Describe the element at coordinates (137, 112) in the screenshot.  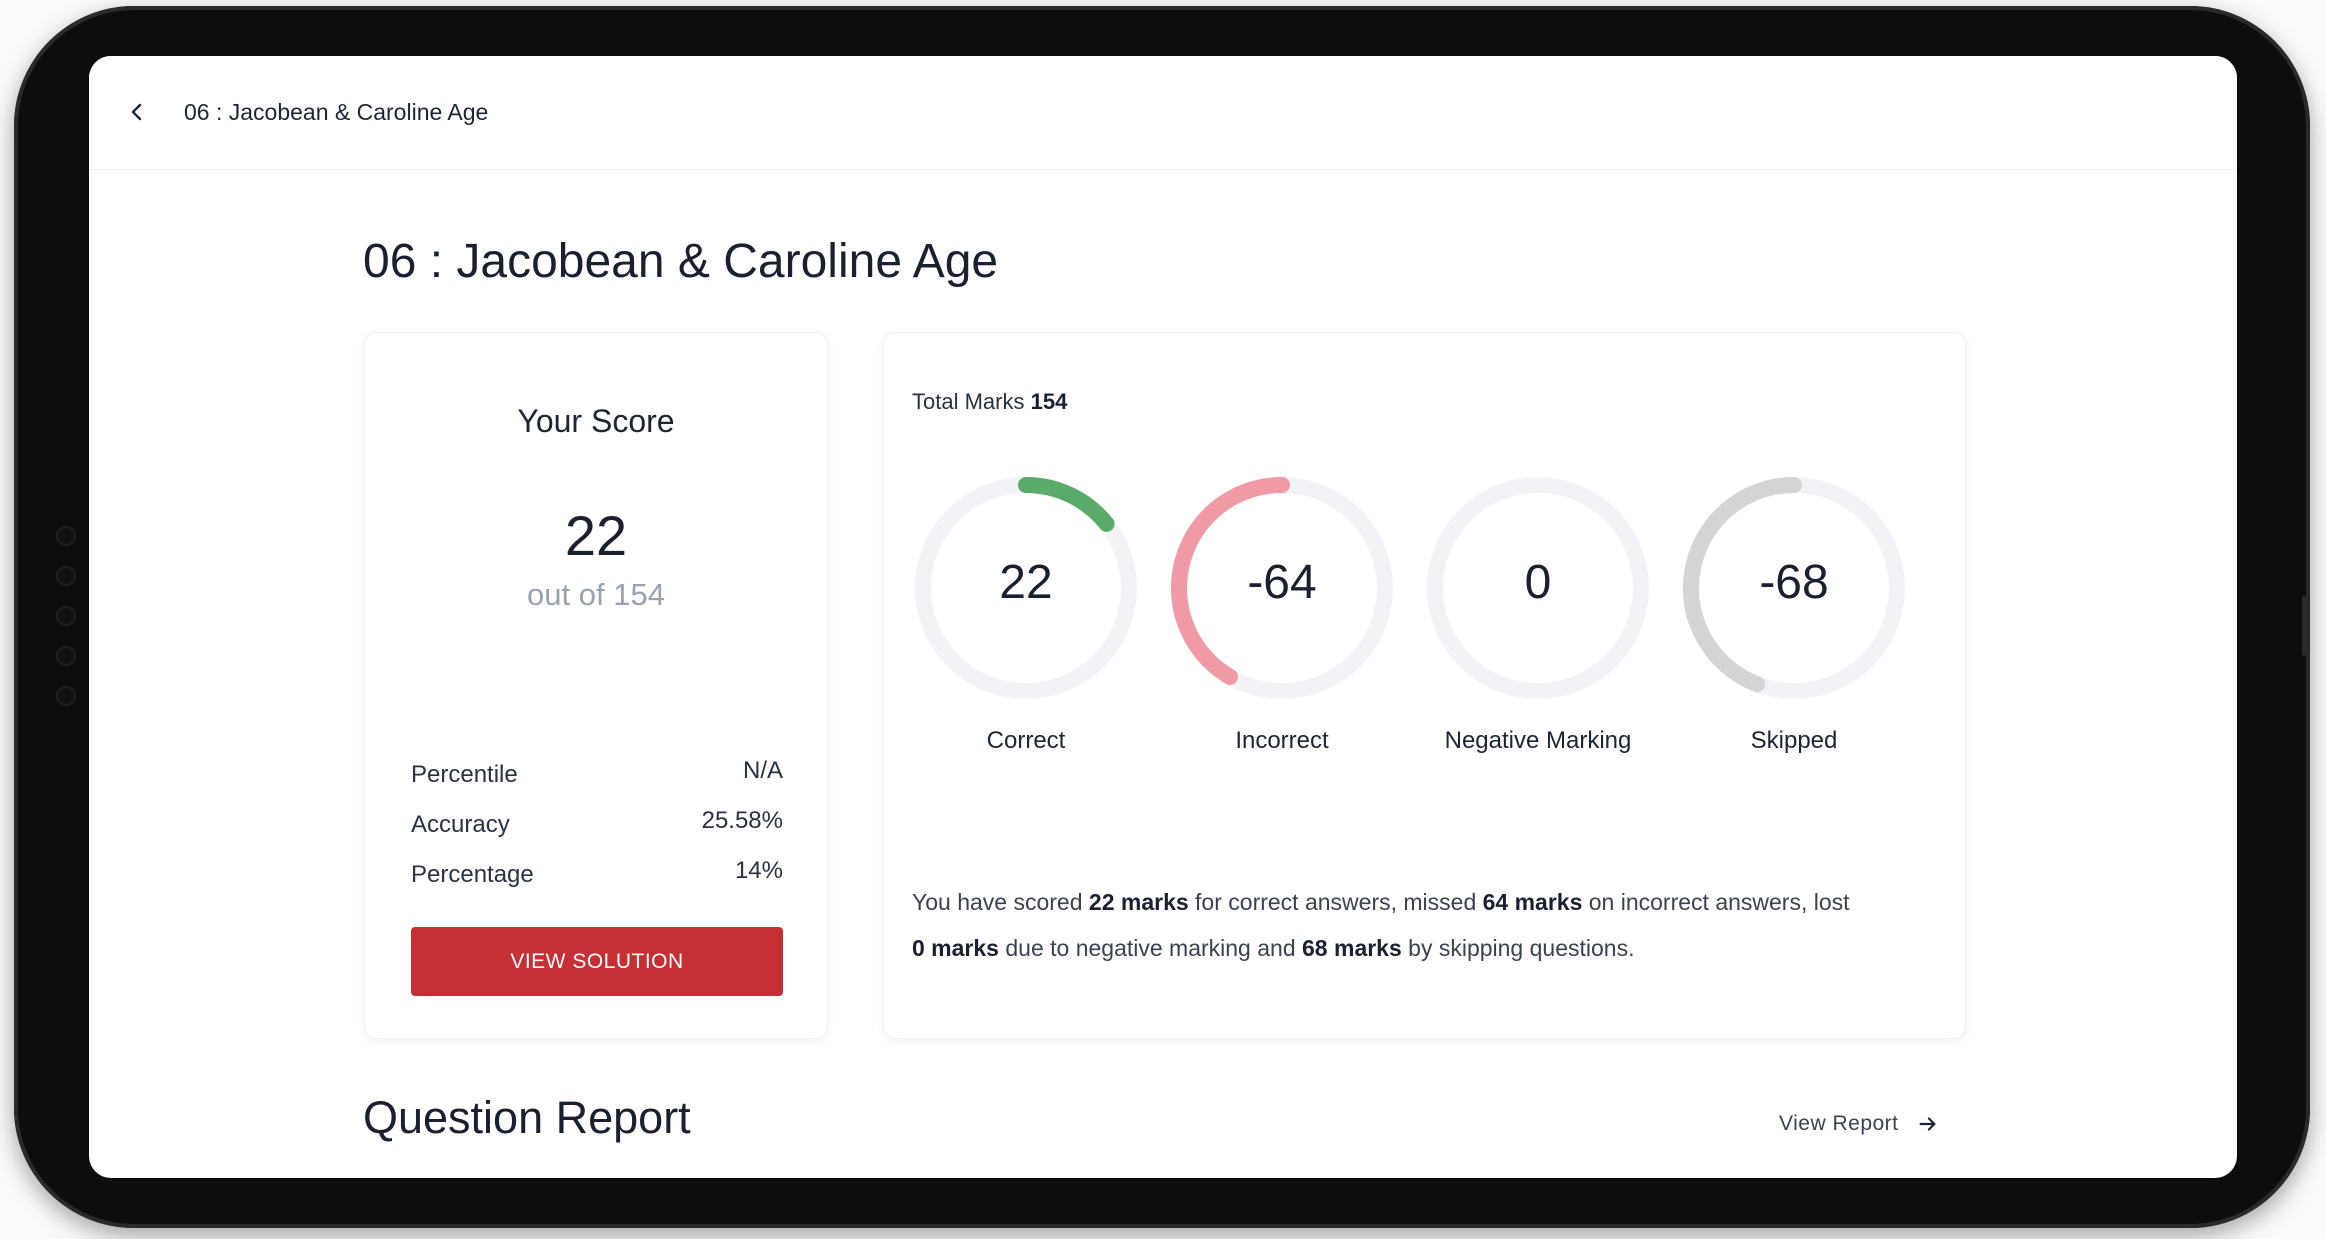
I see `chevron-left-icon` at that location.